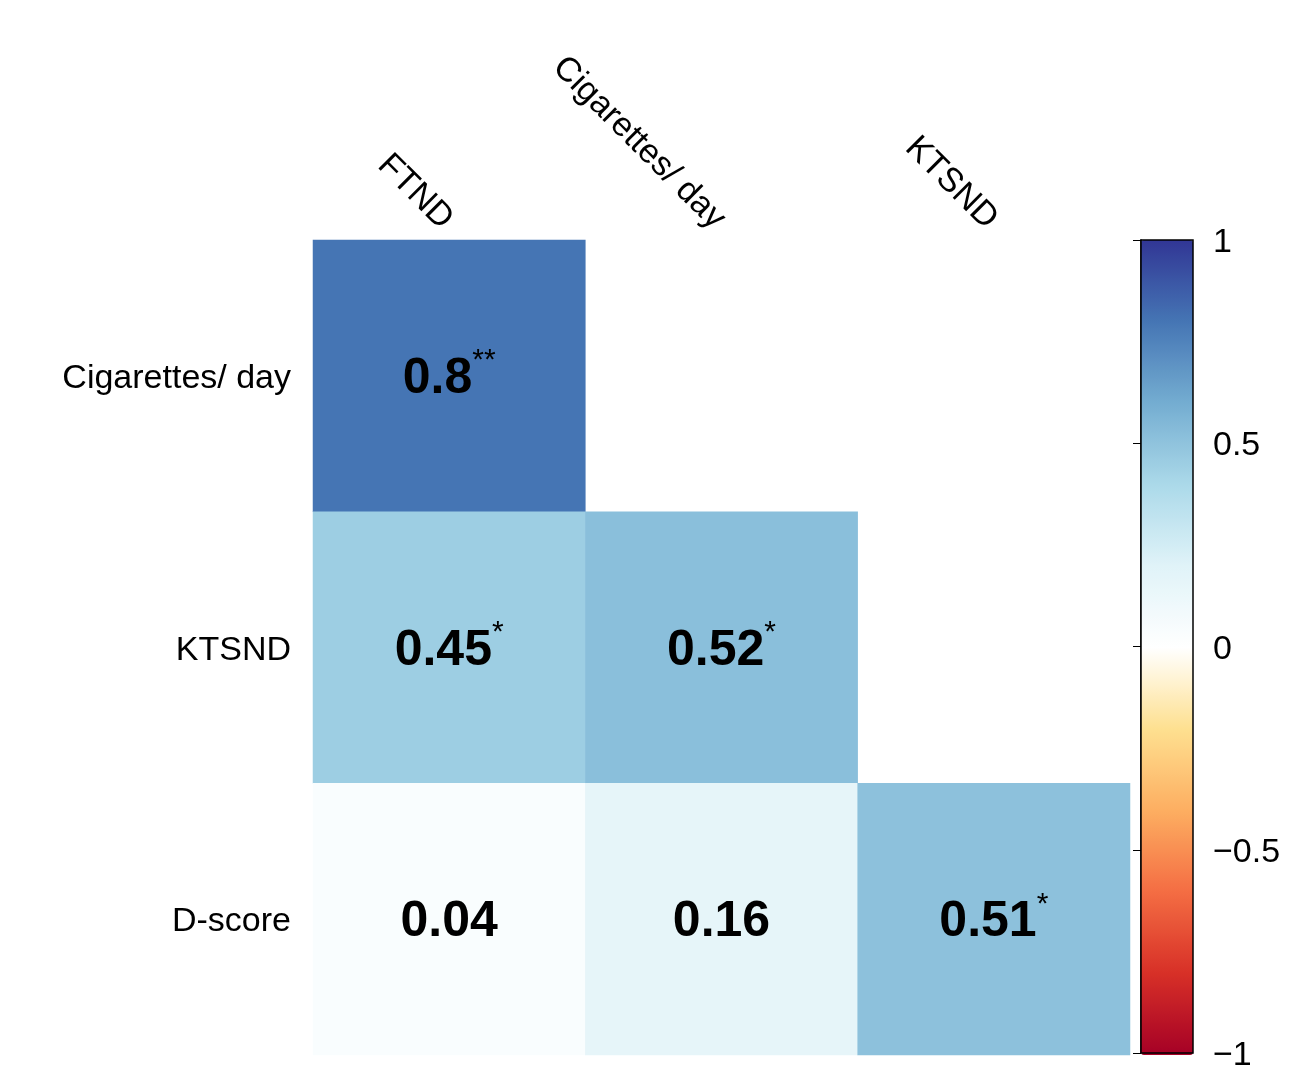 The width and height of the screenshot is (1299, 1070). I want to click on color-bar-label: −1, so click(1232, 1052).